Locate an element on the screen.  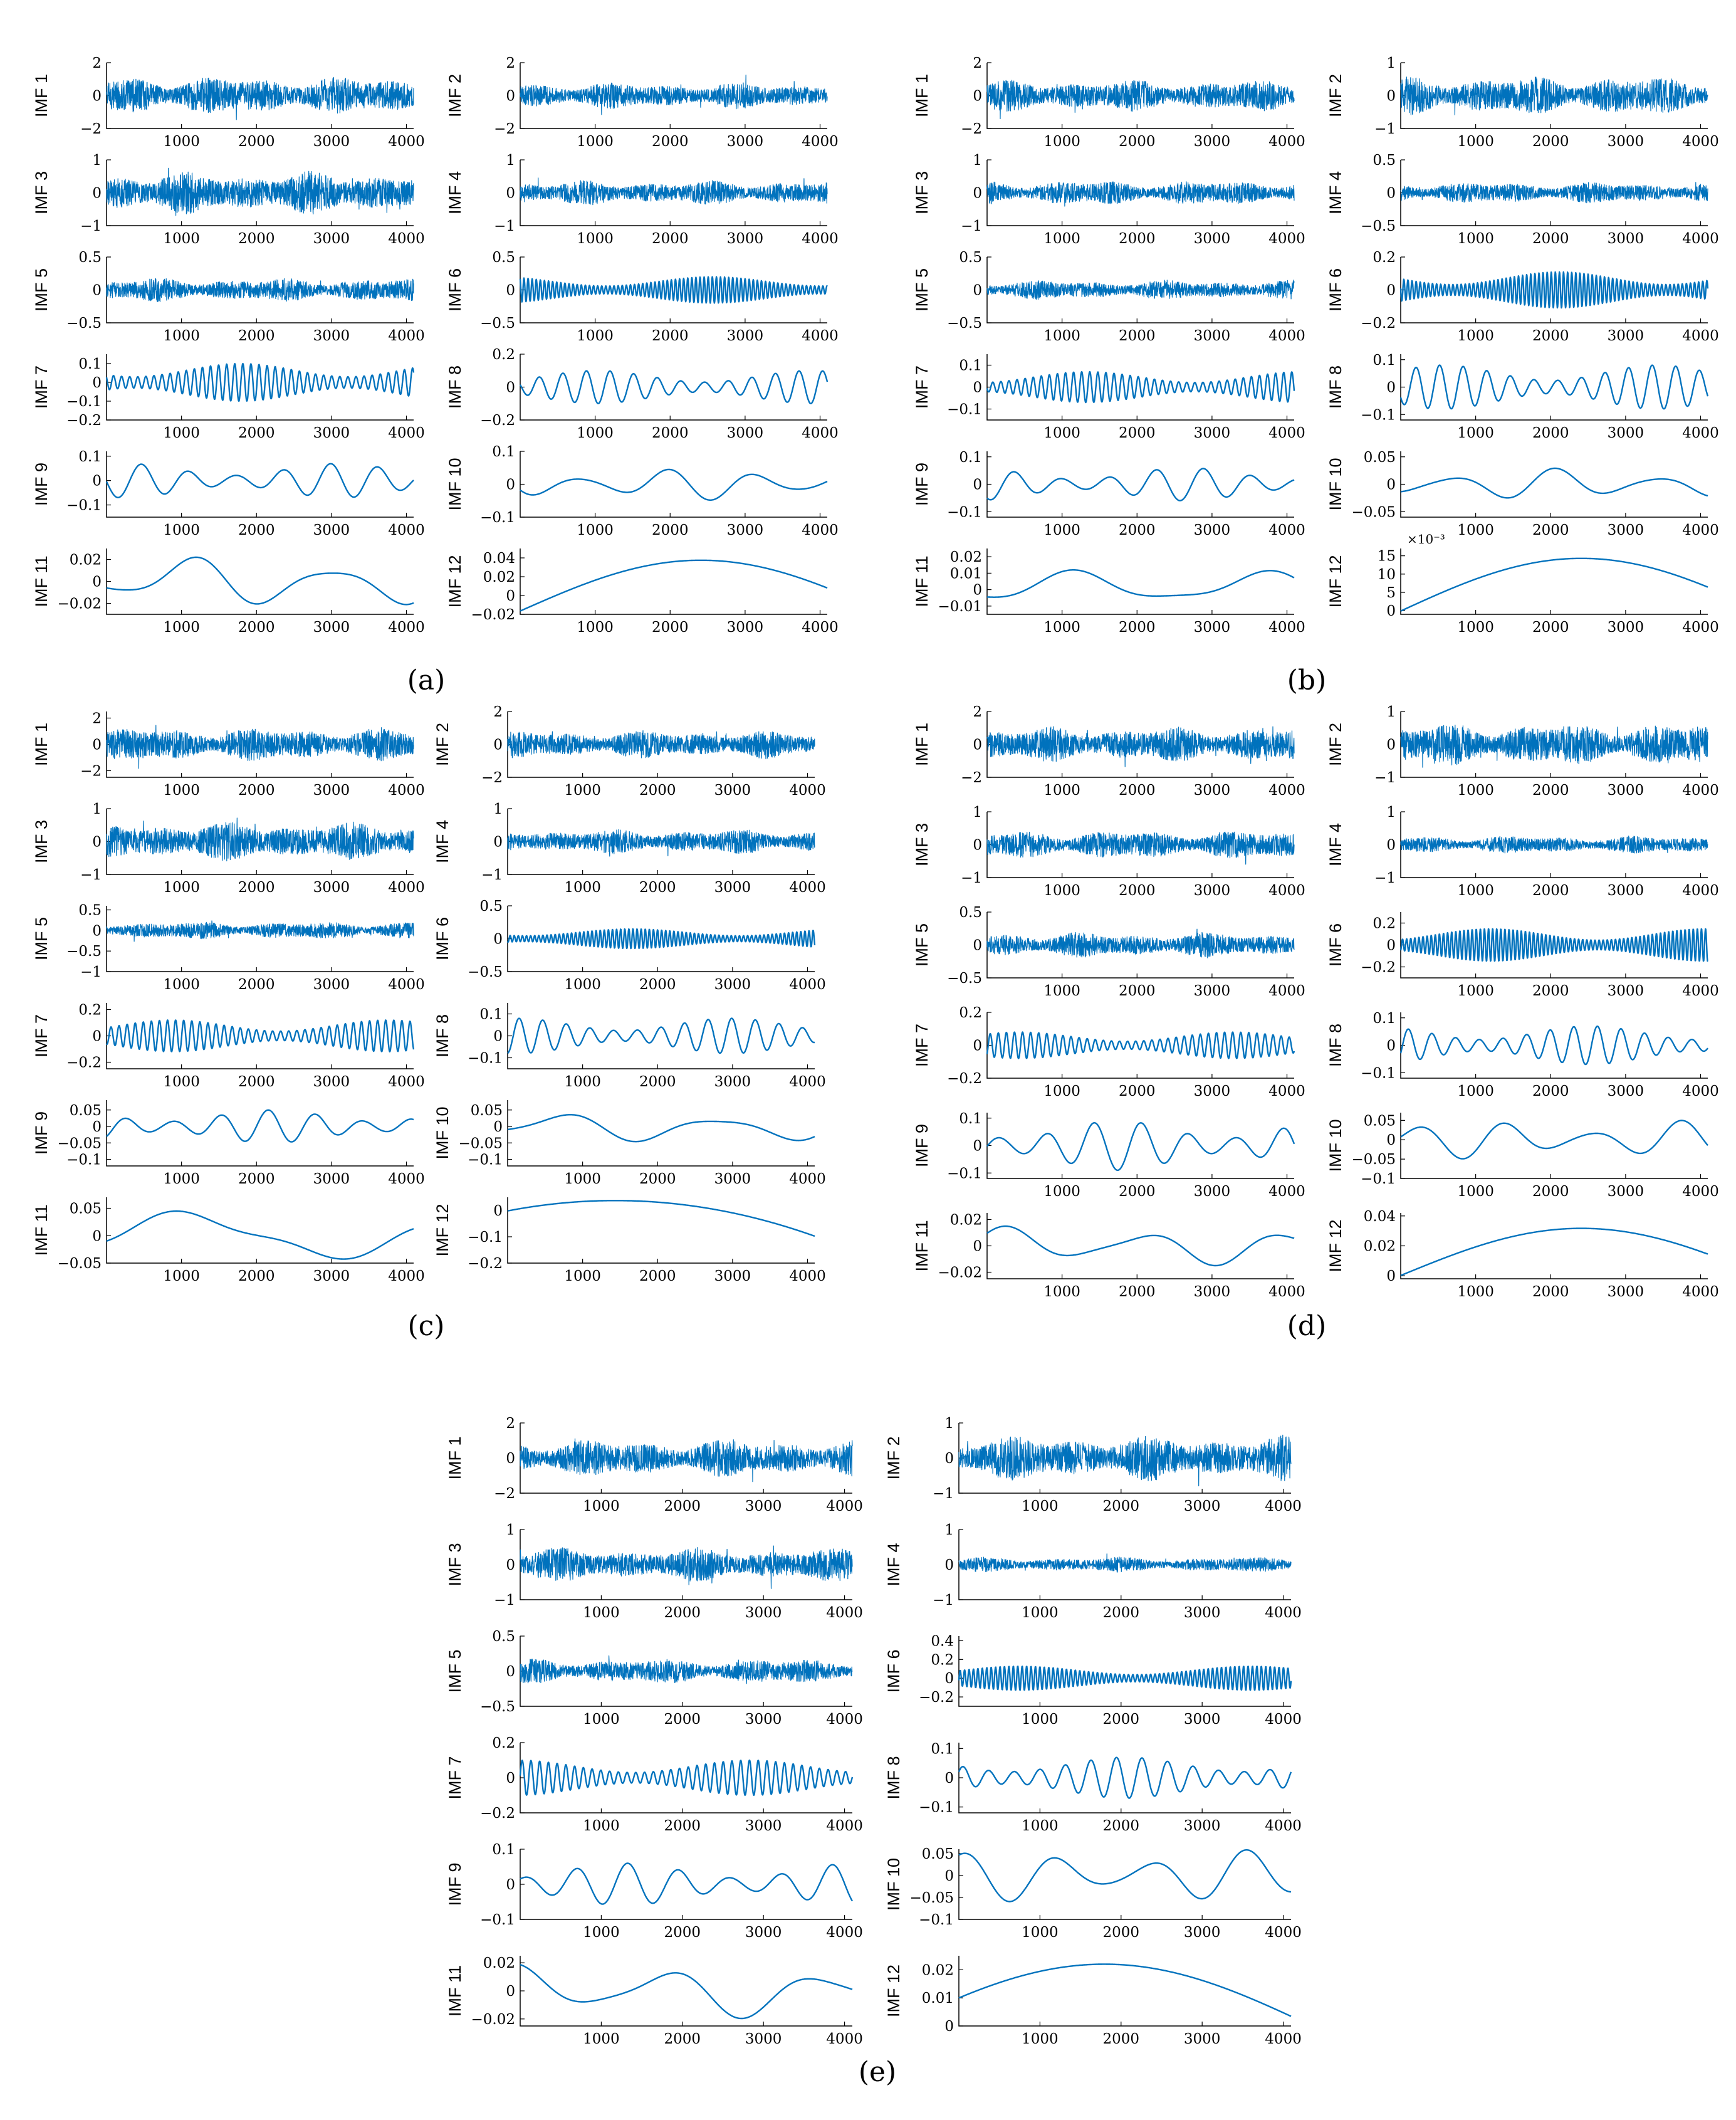
imf-panel: −1 0 1 1000 2000 3000 4000 IMF 2 is located at coordinates (1093, 1464).